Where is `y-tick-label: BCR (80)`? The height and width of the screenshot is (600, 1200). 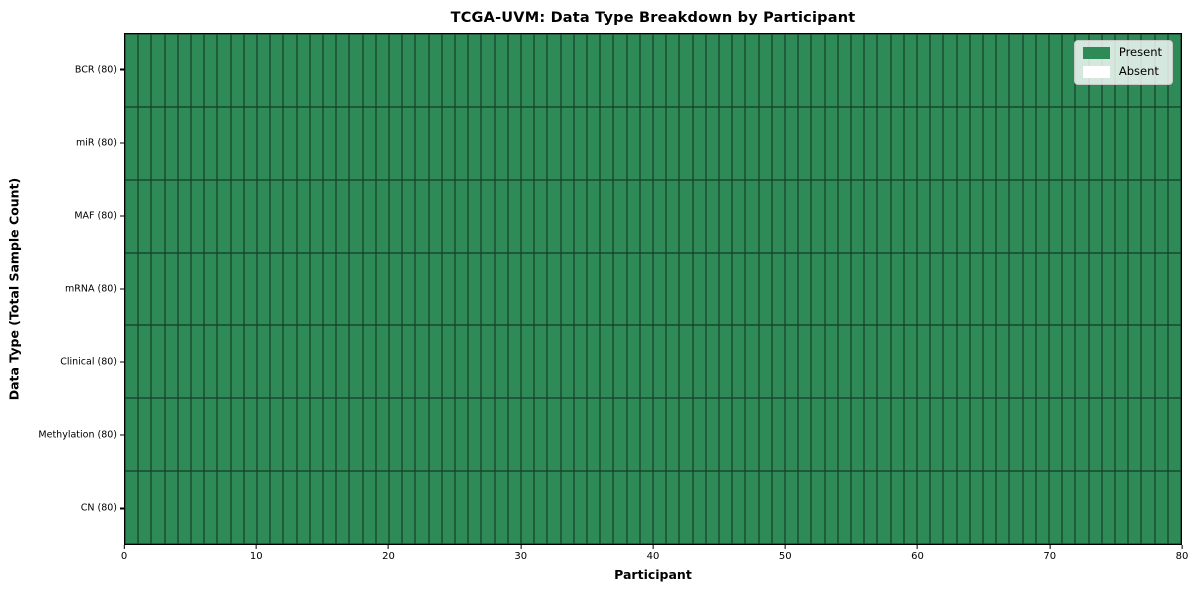 y-tick-label: BCR (80) is located at coordinates (95, 70).